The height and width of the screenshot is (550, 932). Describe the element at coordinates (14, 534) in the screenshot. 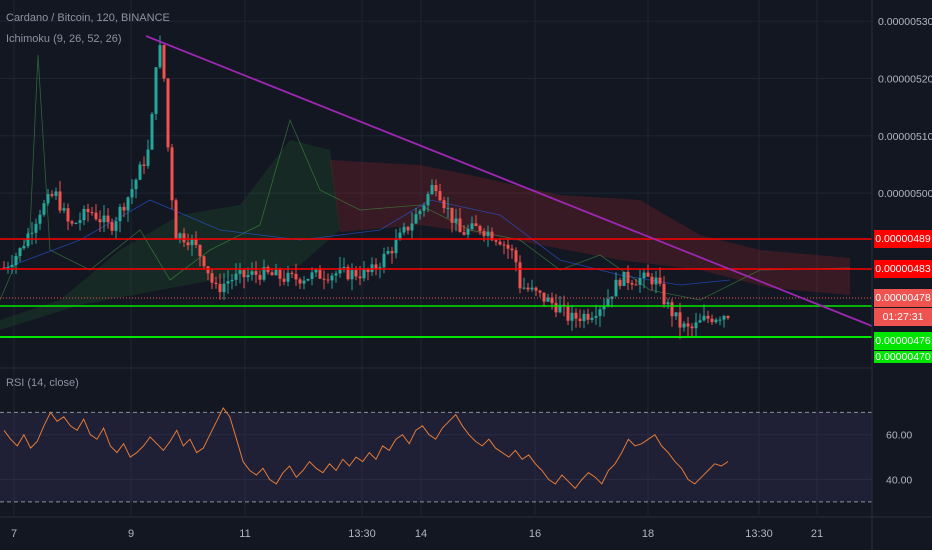

I see `time-tick-label: 7` at that location.